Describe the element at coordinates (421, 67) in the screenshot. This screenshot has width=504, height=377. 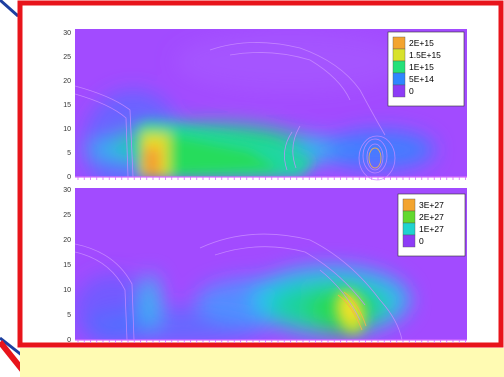
I see `top-legend-label-1e15: 1E+15` at that location.